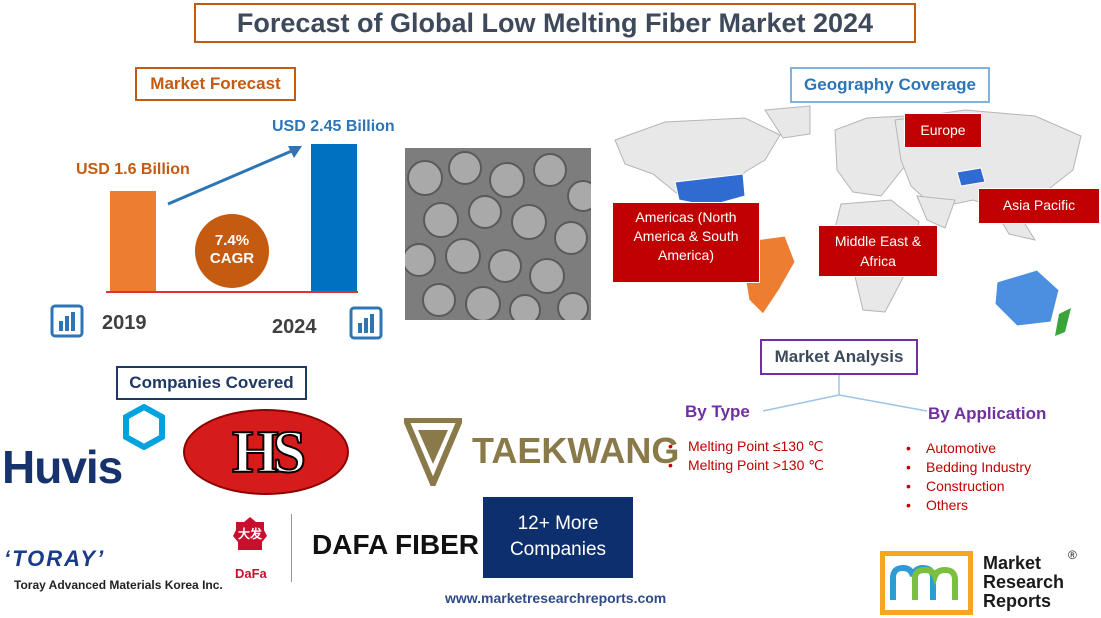 This screenshot has width=1101, height=618. Describe the element at coordinates (55, 558) in the screenshot. I see `toray-logo-text: ‘TORAY’` at that location.